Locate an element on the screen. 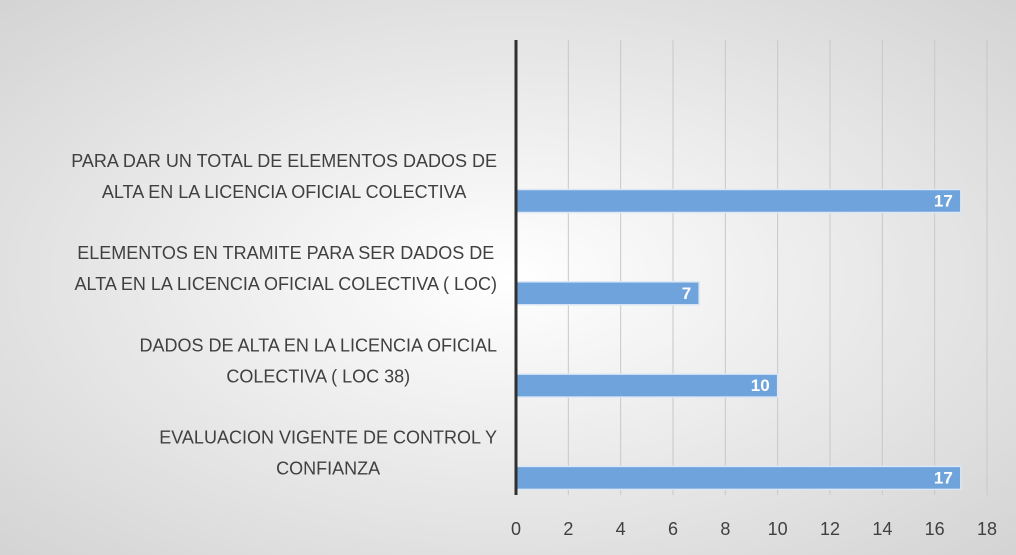  y-tick-label: PARA DAR UN TOTAL DE ELEMENTOS DADOS DE is located at coordinates (284, 161).